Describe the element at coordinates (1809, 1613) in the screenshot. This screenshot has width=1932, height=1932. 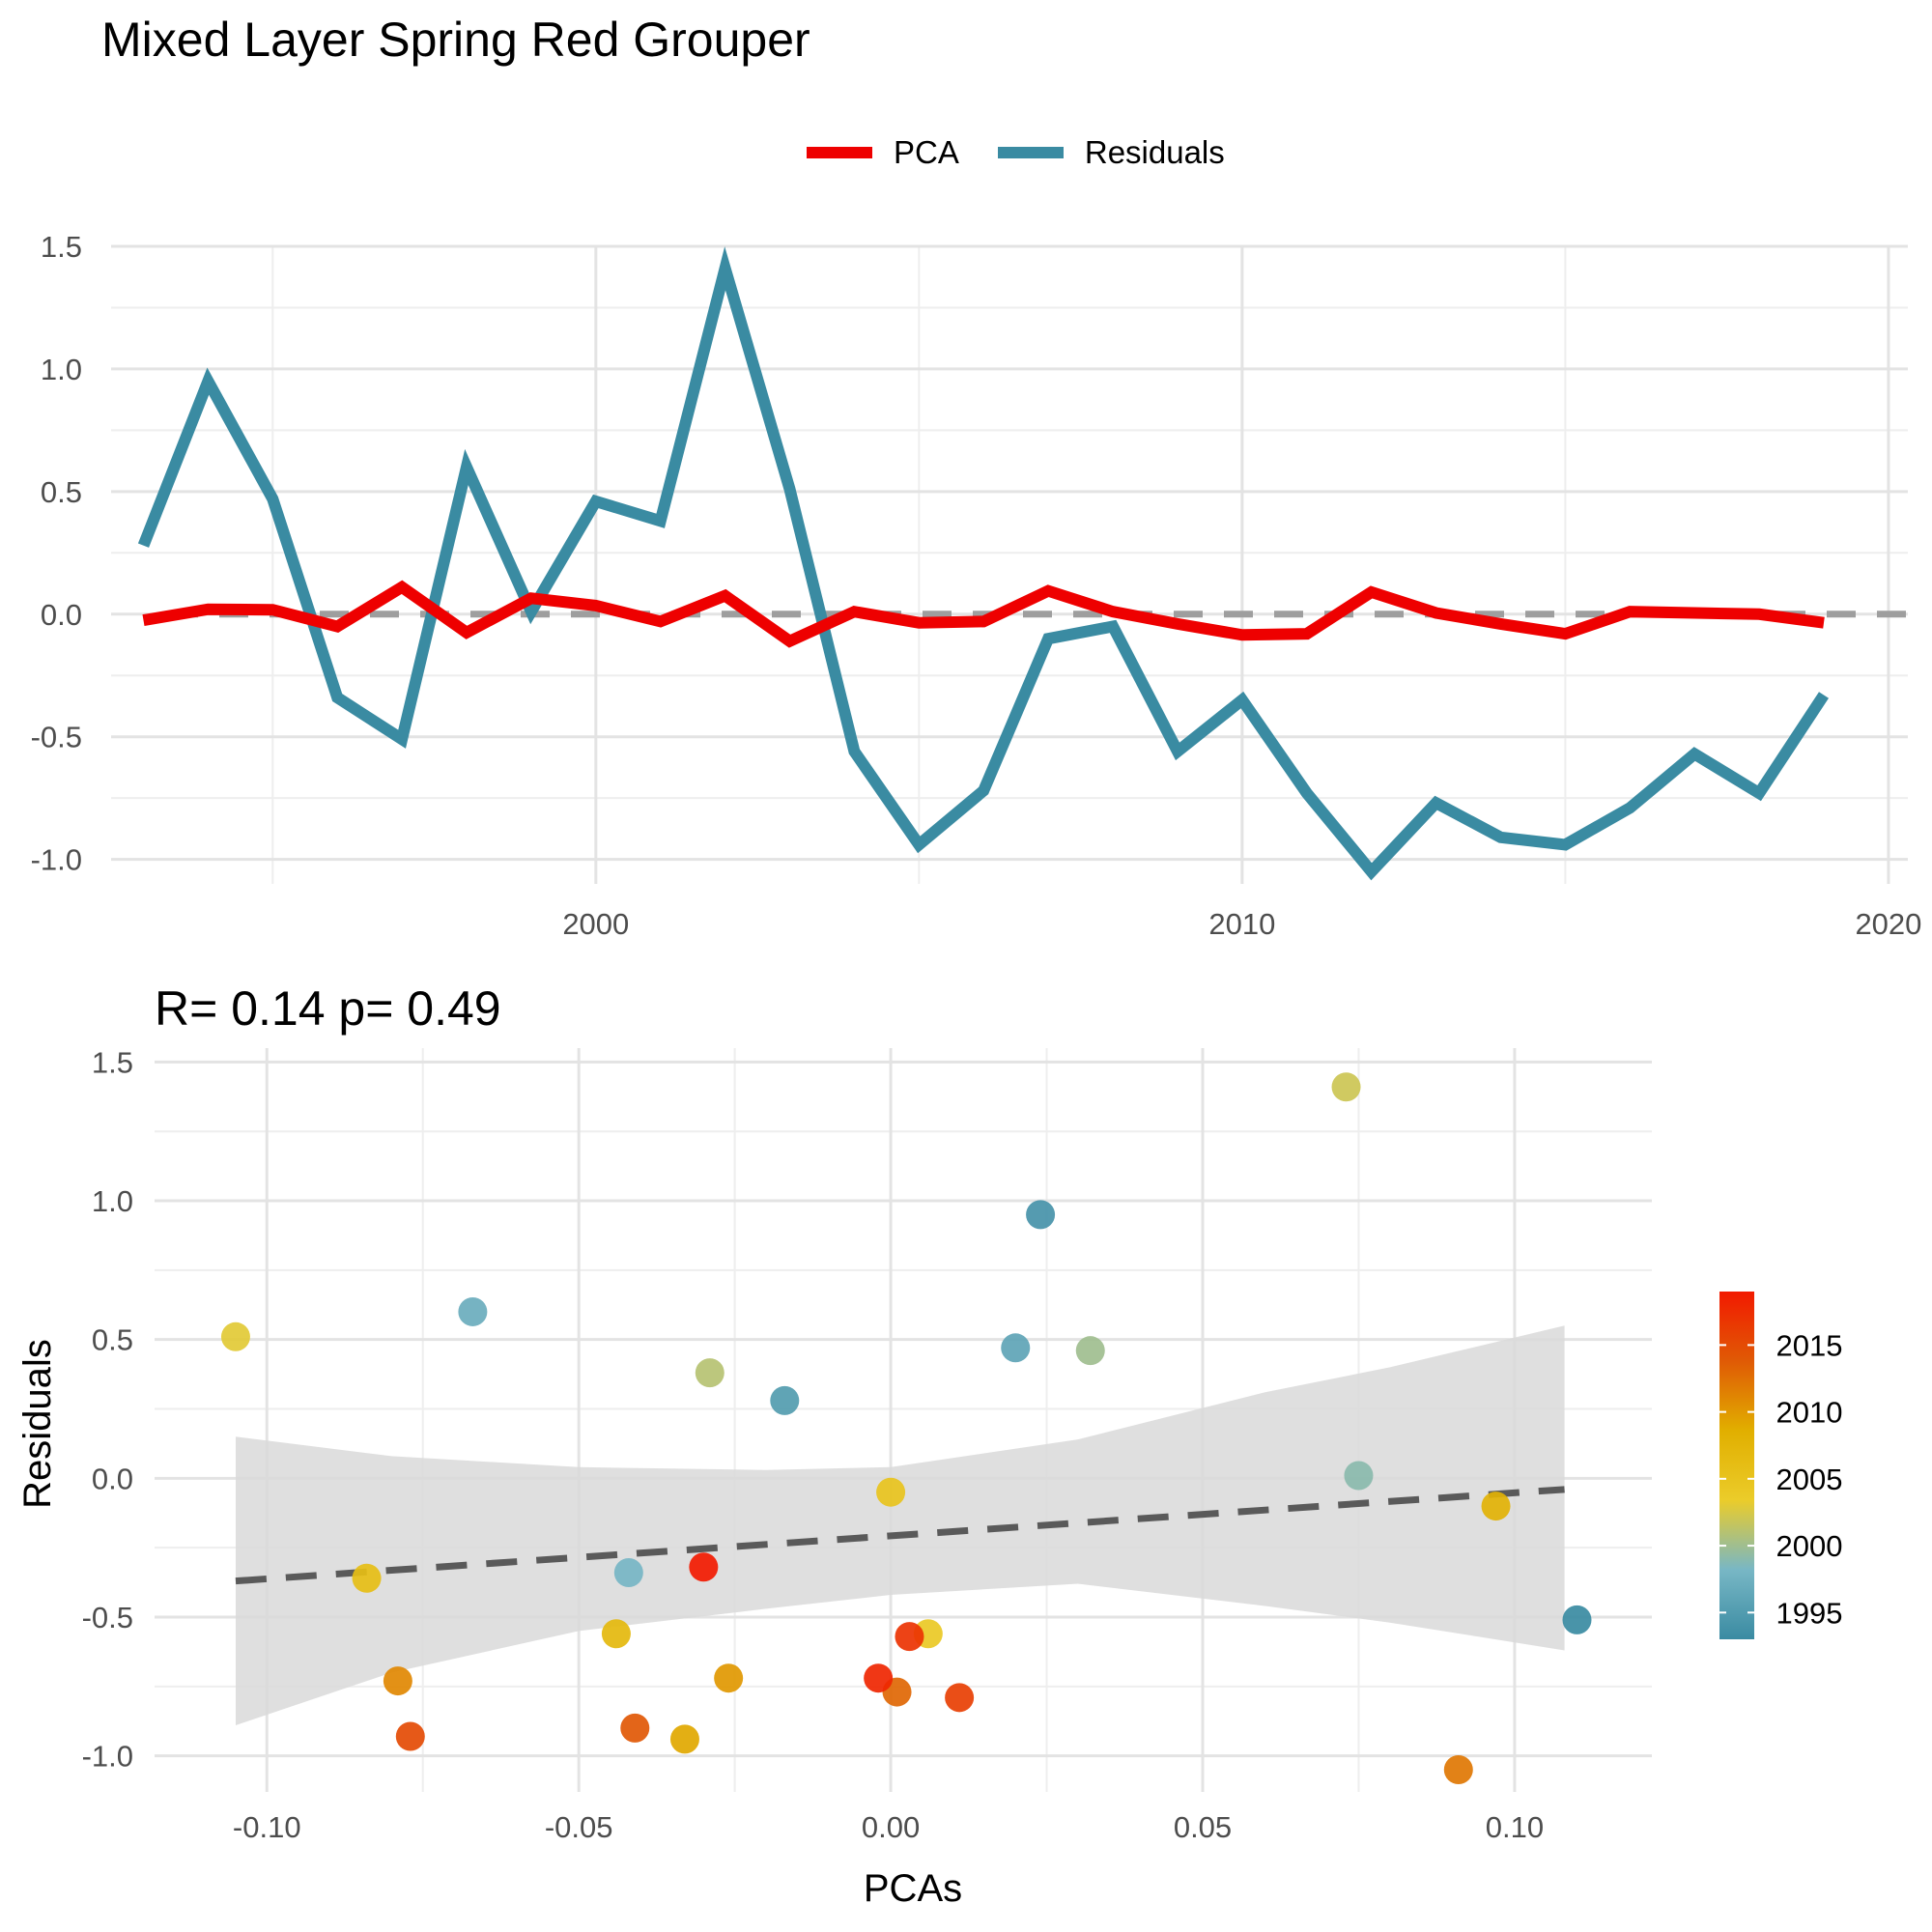
I see `colorbar-tick-label: 1995` at that location.